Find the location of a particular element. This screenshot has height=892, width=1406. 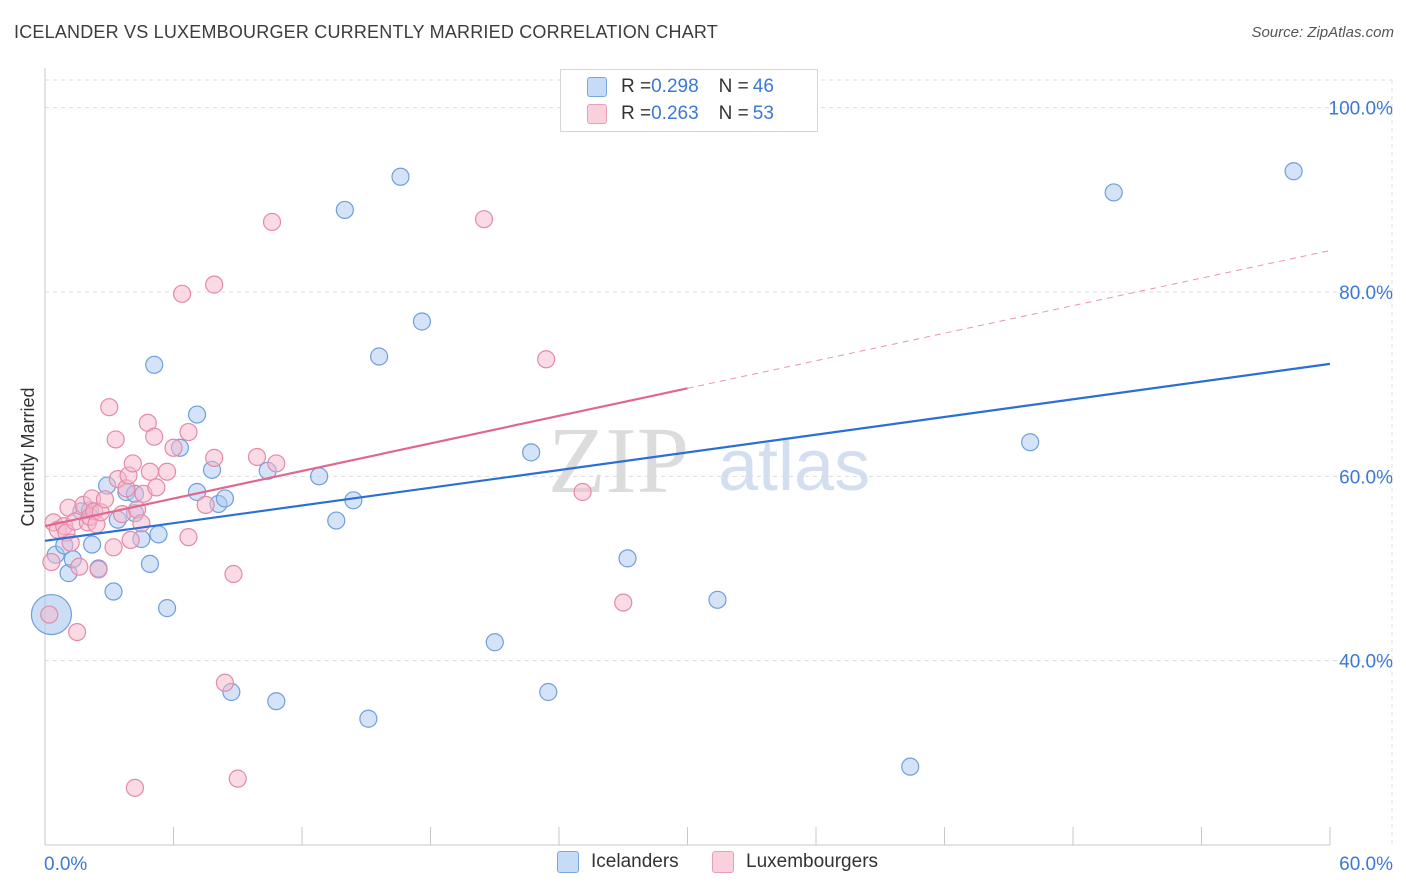

series-legend: Icelanders Luxembourgers is located at coordinates (703, 864).